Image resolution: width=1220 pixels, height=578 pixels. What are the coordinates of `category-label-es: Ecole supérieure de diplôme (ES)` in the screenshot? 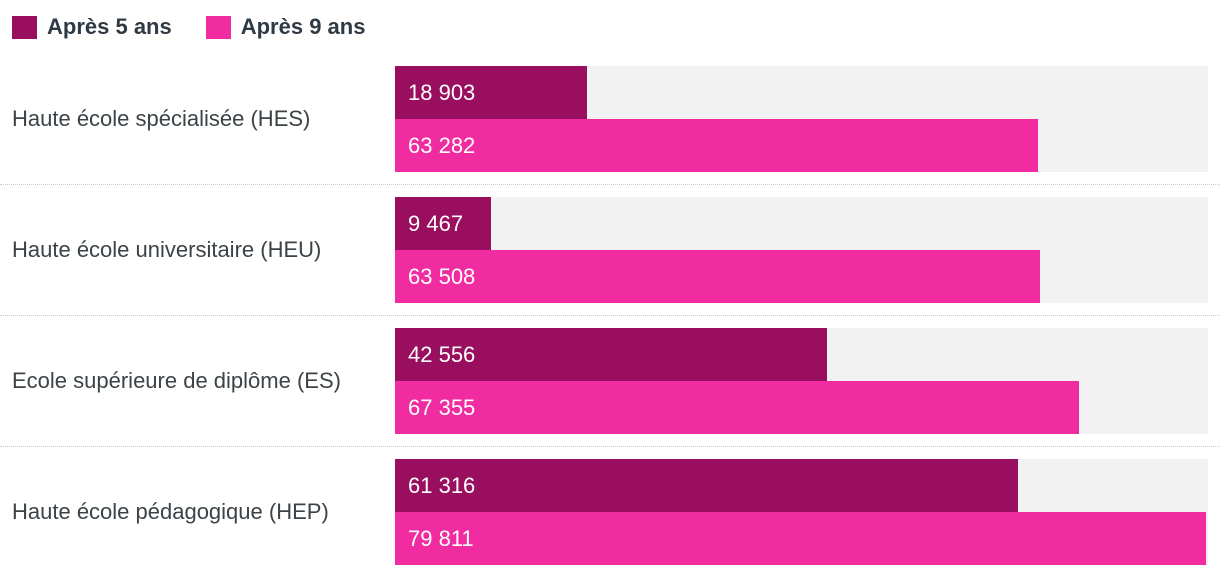 It's located at (176, 380).